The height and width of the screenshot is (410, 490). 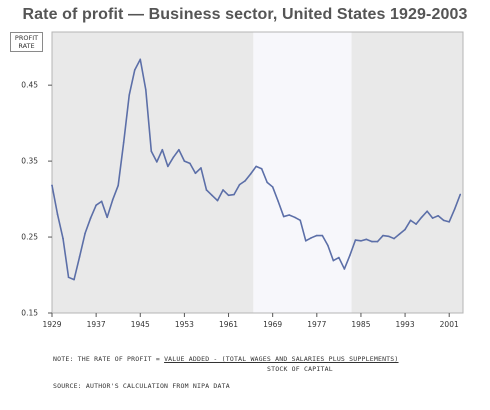 What do you see at coordinates (405, 324) in the screenshot?
I see `x-tick-label: 1993` at bounding box center [405, 324].